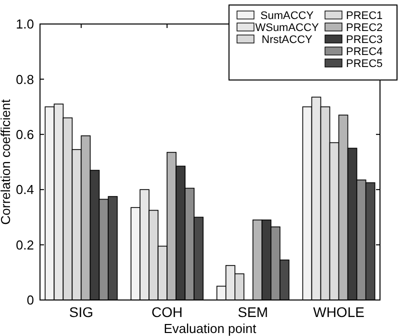 The height and width of the screenshot is (336, 398). I want to click on legend-label: PREC4, so click(364, 52).